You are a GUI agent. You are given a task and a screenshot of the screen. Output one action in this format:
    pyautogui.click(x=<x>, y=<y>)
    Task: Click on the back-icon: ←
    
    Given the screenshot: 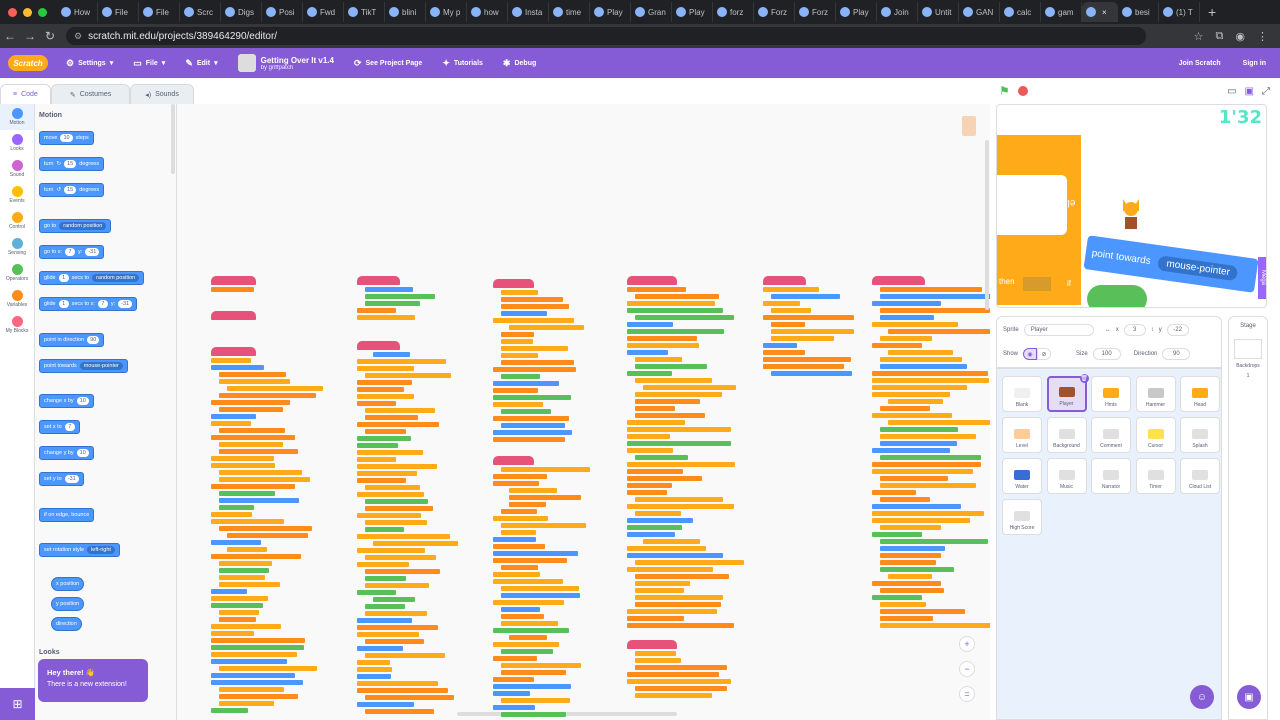 What is the action you would take?
    pyautogui.click(x=10, y=36)
    